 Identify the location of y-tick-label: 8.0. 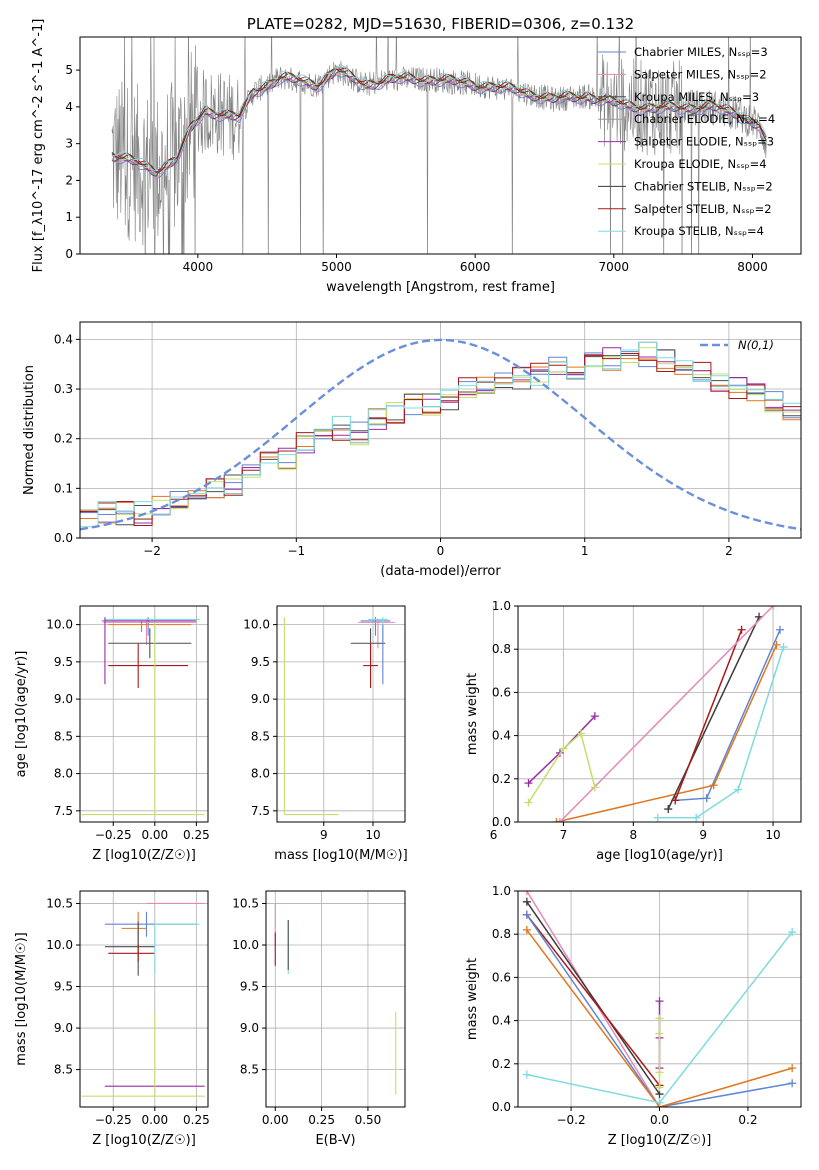
(260, 774).